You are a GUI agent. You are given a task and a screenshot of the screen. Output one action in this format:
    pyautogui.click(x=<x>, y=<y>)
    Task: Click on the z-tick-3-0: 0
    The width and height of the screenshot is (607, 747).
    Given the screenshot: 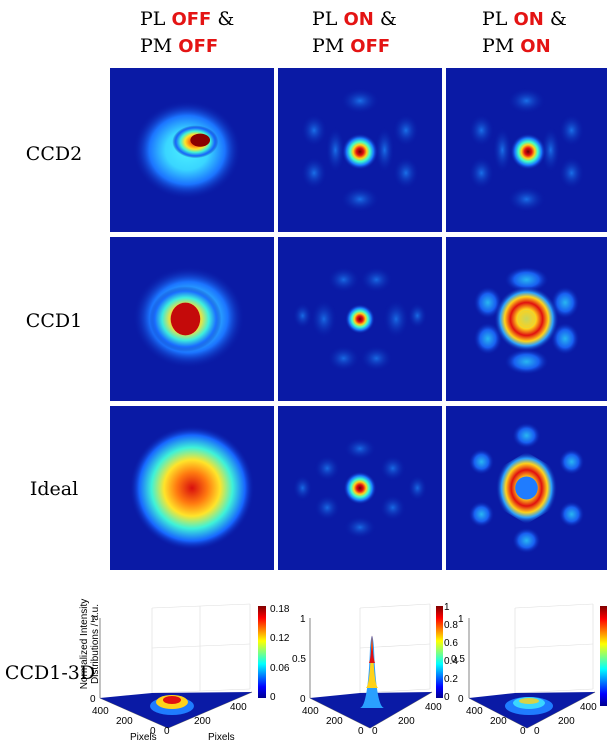 What is the action you would take?
    pyautogui.click(x=461, y=699)
    